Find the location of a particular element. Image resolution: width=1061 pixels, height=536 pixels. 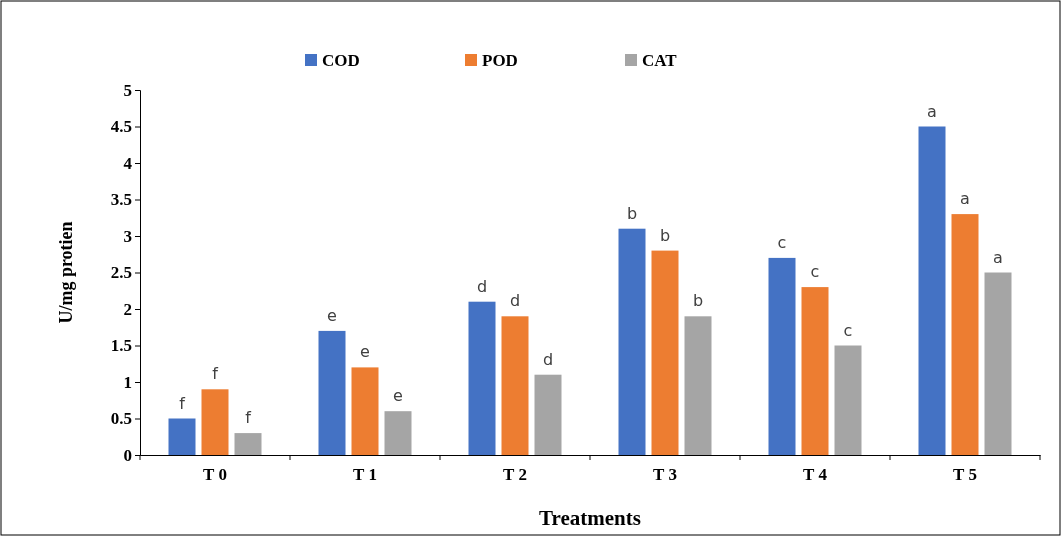

x-tick-label: T 0 is located at coordinates (215, 475).